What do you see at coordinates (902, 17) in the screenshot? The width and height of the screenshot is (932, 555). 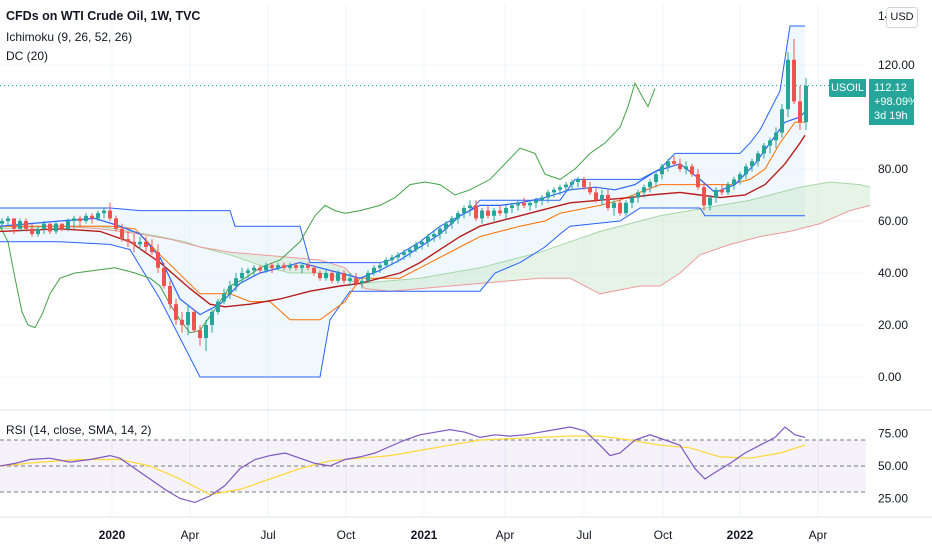 I see `currency-button: USD` at bounding box center [902, 17].